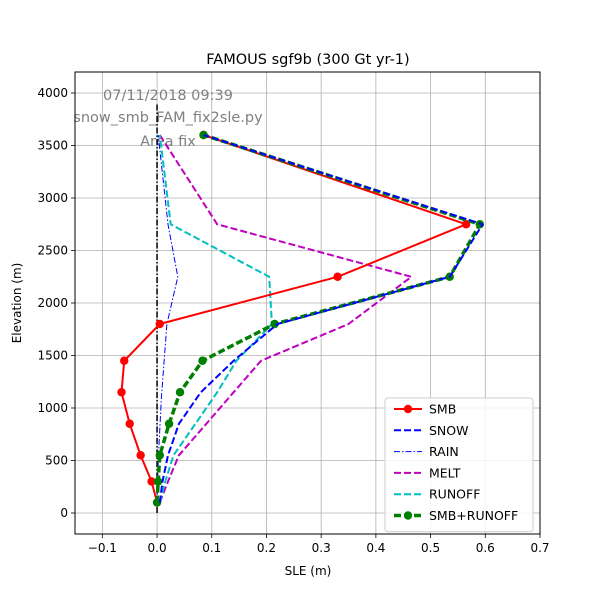 The height and width of the screenshot is (600, 600). Describe the element at coordinates (168, 142) in the screenshot. I see `annotation-text: Area fix` at that location.